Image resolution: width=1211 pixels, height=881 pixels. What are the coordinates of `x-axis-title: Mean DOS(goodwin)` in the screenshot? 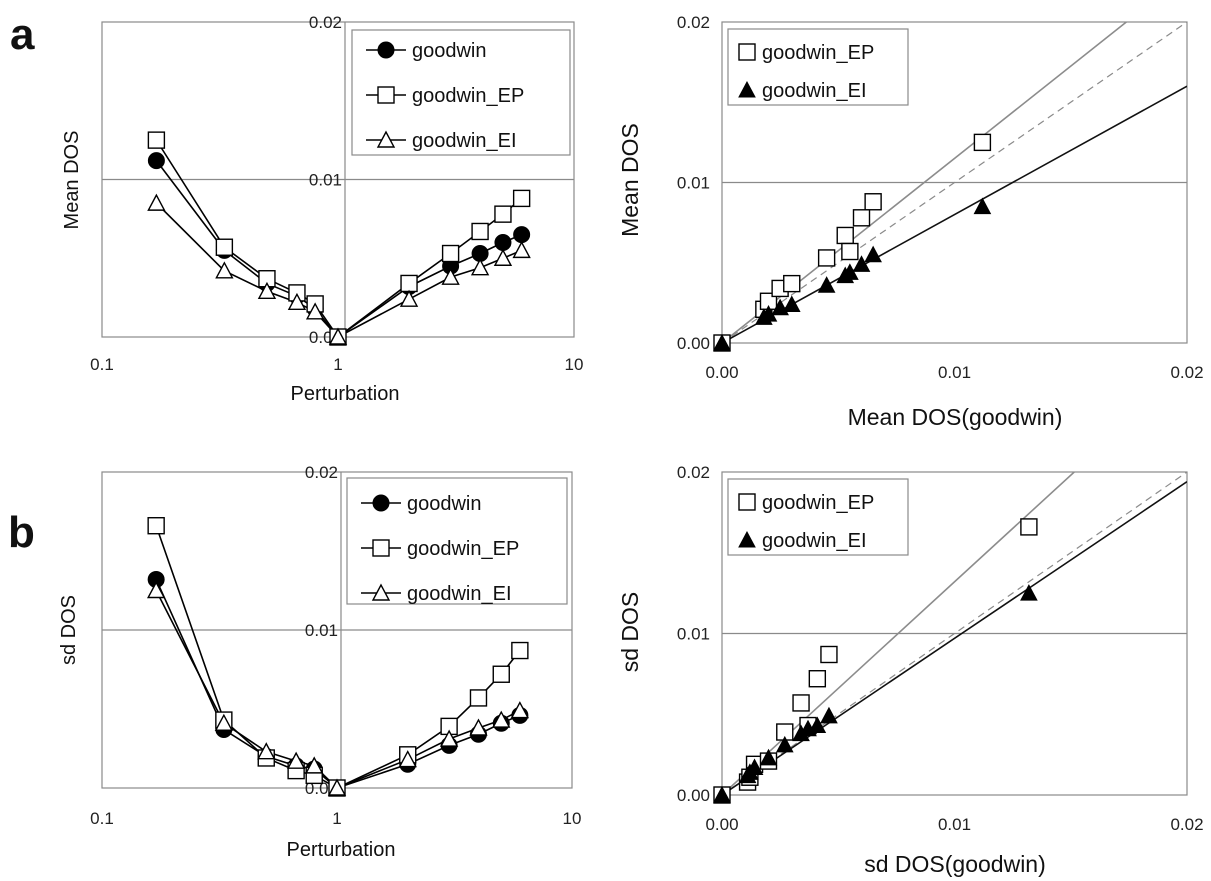 It's located at (955, 417).